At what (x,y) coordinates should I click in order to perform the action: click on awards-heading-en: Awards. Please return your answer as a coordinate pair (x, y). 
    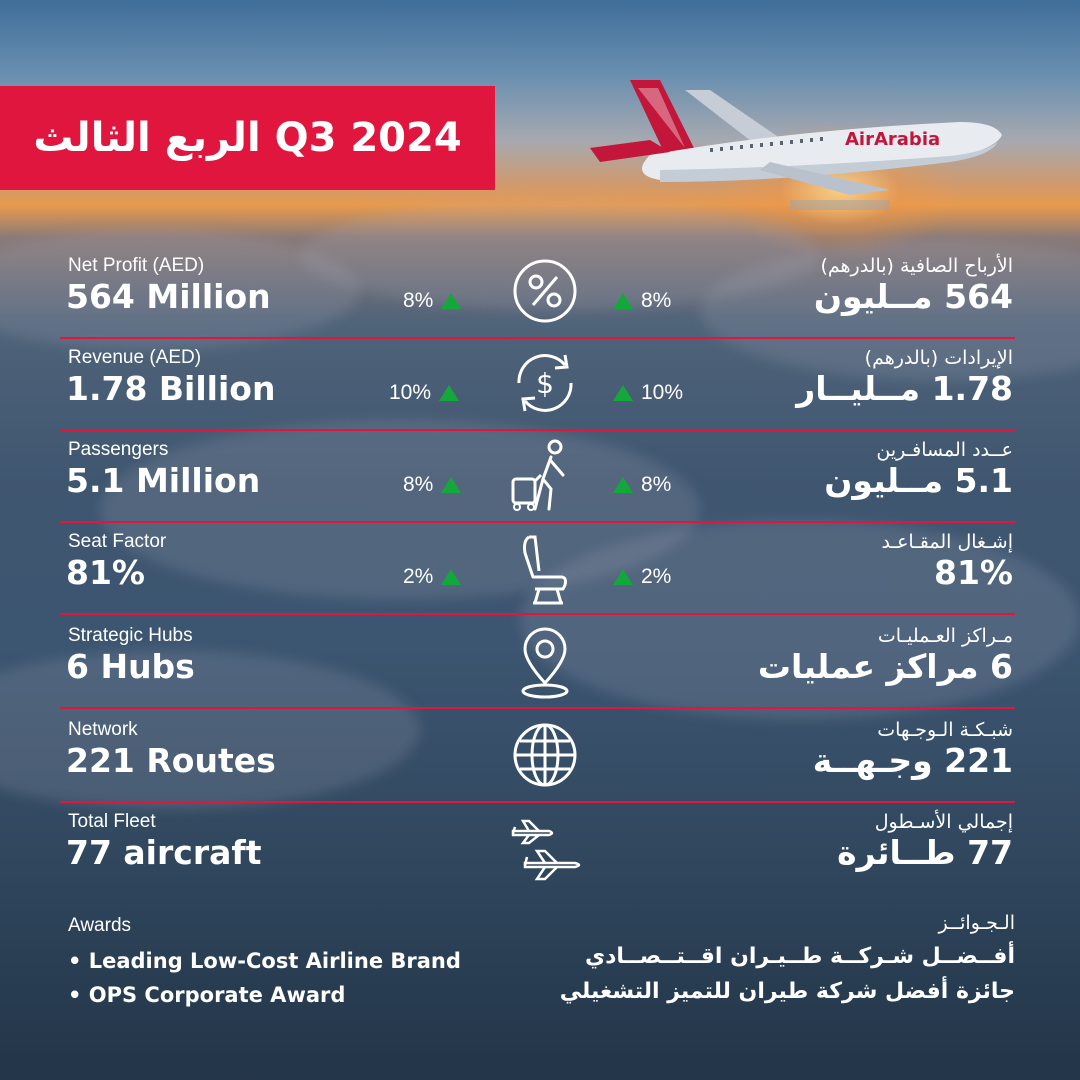
    Looking at the image, I should click on (100, 925).